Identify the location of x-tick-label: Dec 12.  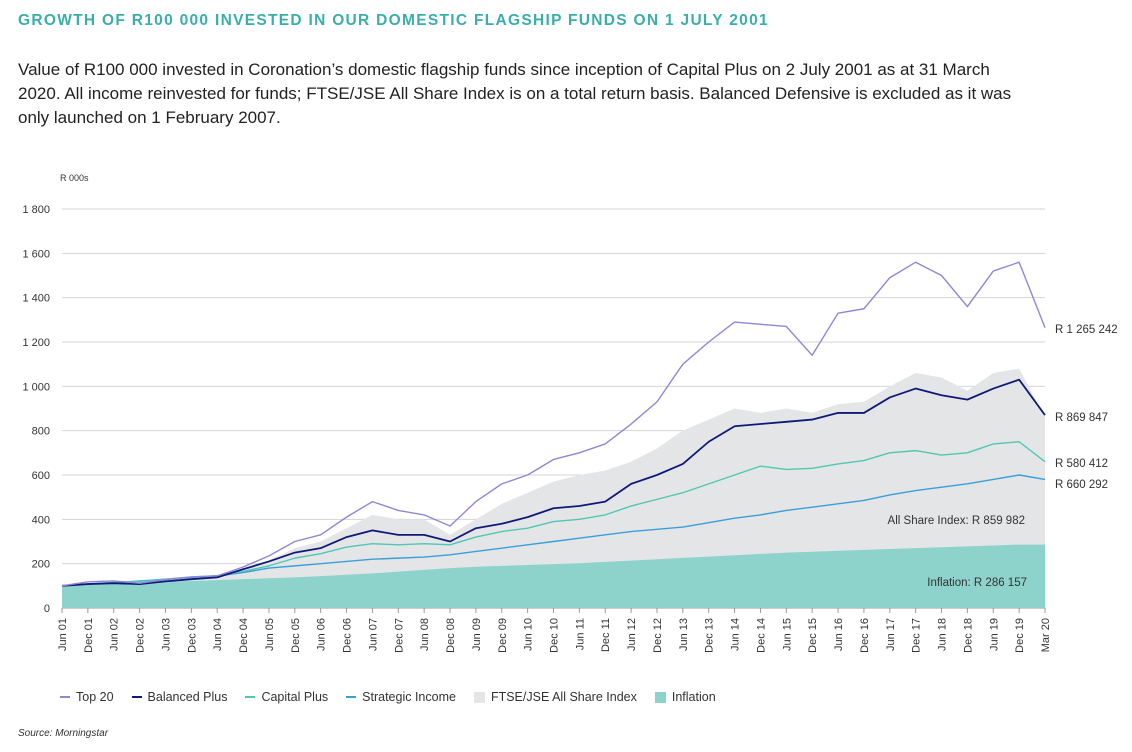
(658, 635).